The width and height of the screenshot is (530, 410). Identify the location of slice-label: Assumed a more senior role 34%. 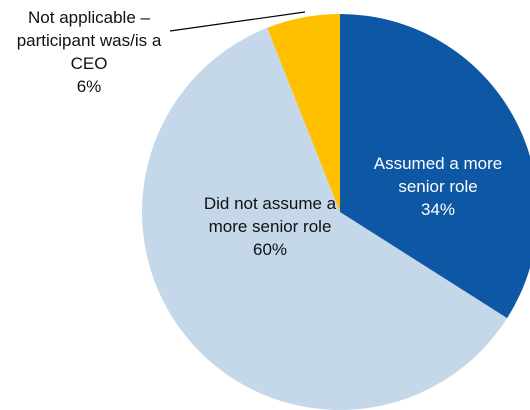
(438, 186).